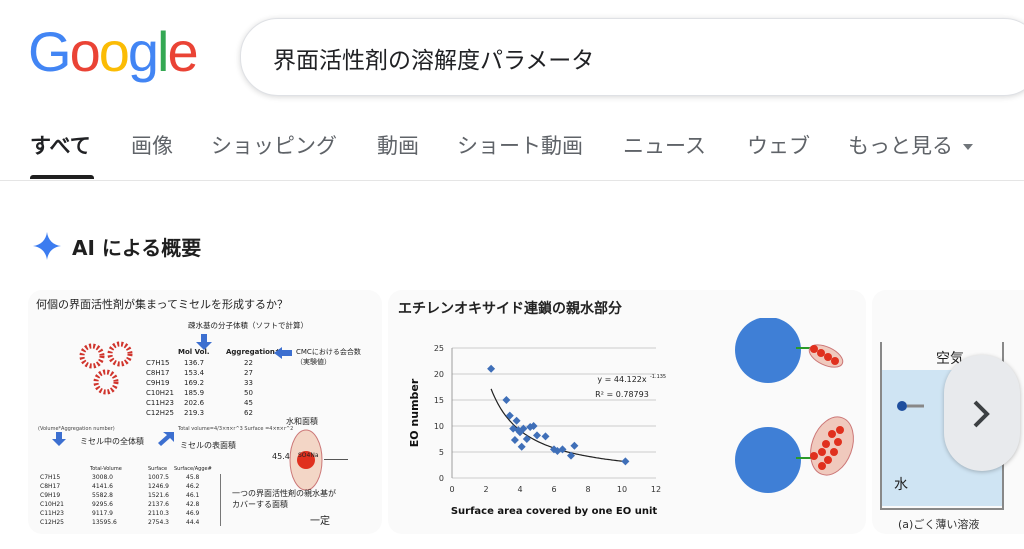 Image resolution: width=1024 pixels, height=549 pixels. Describe the element at coordinates (910, 145) in the screenshot. I see `tab-more: もっと見る` at that location.